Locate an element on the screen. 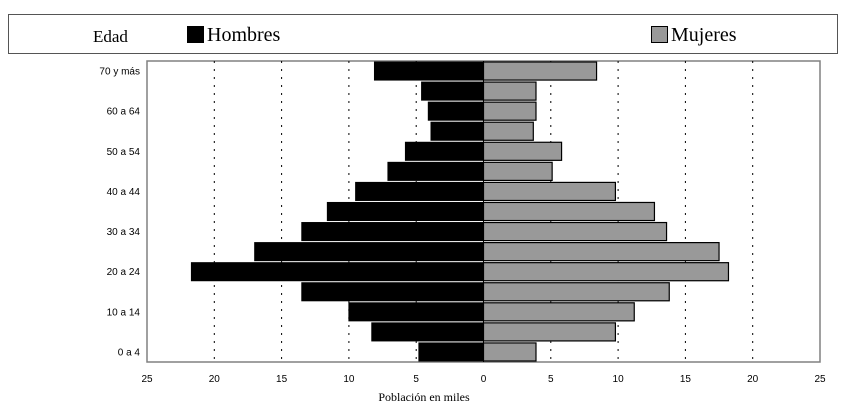 This screenshot has width=848, height=410. chart-header-box: Edad Hombres Mujeres is located at coordinates (423, 34).